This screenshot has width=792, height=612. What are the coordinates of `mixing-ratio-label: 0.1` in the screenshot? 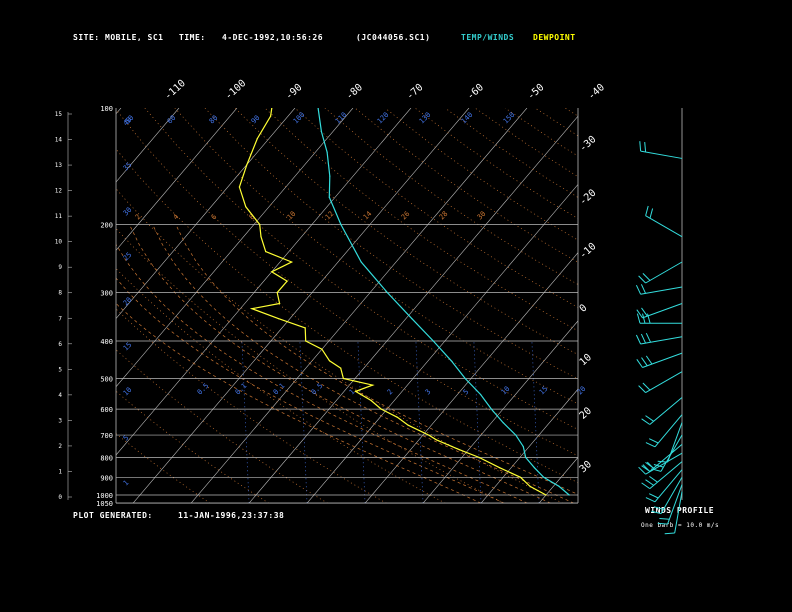 It's located at (279, 389).